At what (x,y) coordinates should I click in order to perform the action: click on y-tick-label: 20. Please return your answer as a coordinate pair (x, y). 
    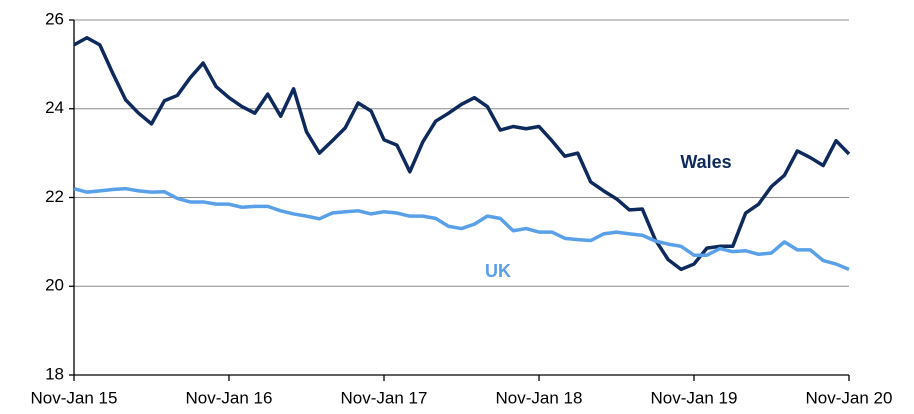
    Looking at the image, I should click on (54, 285).